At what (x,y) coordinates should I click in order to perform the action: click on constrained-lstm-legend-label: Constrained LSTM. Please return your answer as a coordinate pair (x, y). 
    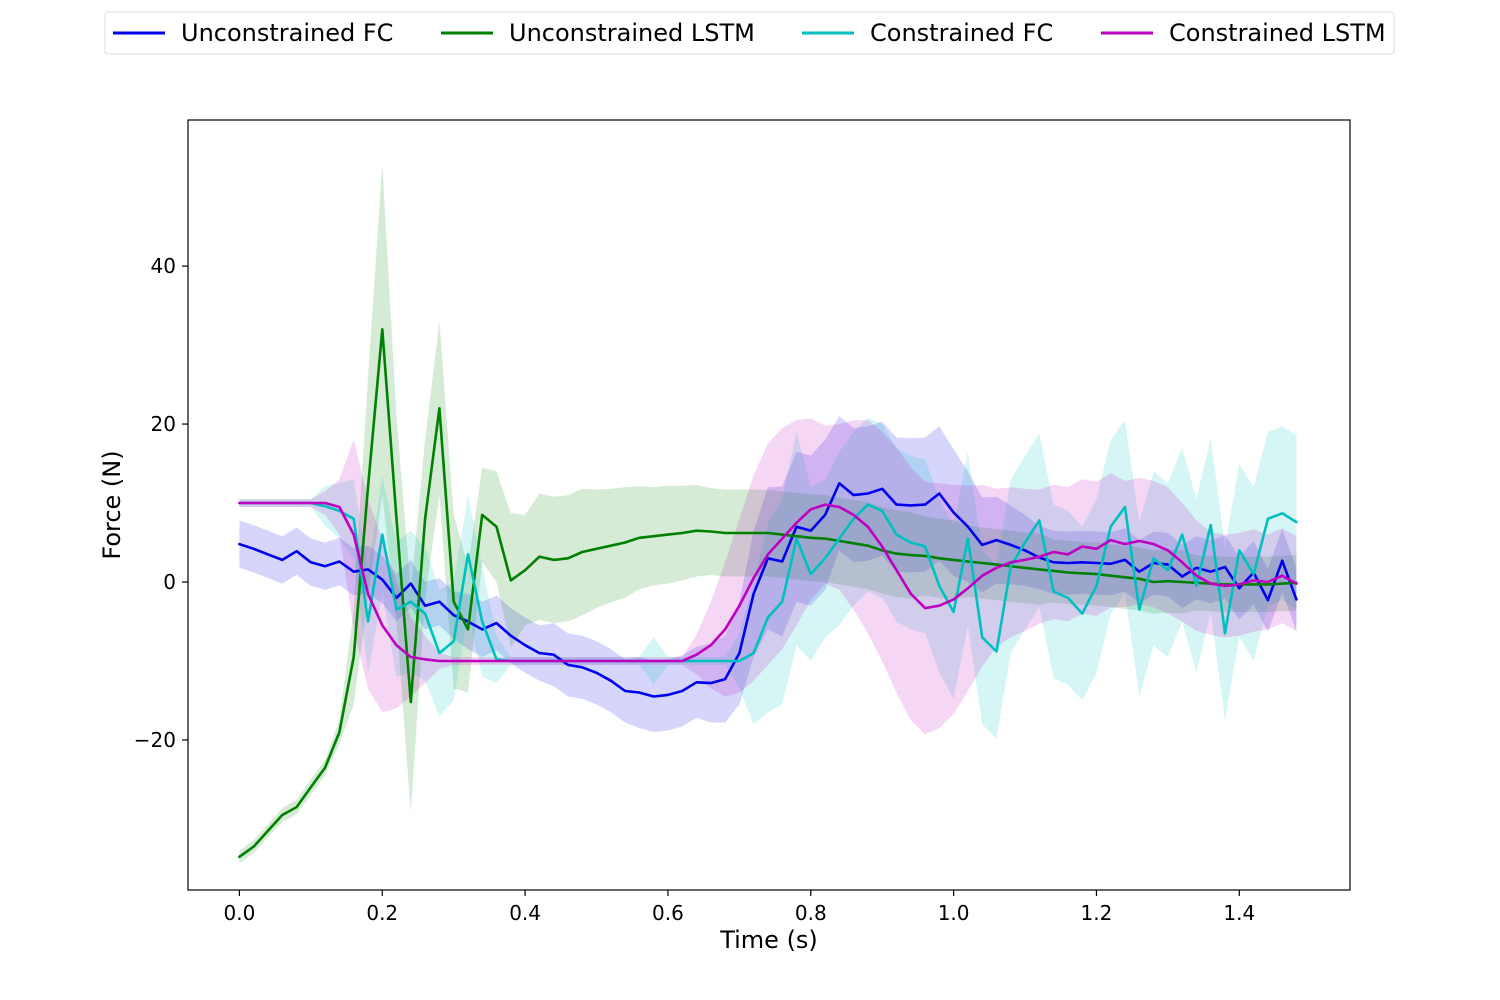
    Looking at the image, I should click on (1277, 33).